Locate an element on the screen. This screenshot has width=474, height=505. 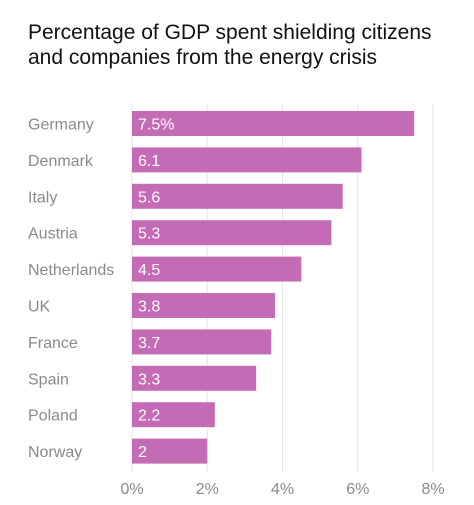
x-axis-ticks: 0% 2% 4% 6% 8% is located at coordinates (282, 489).